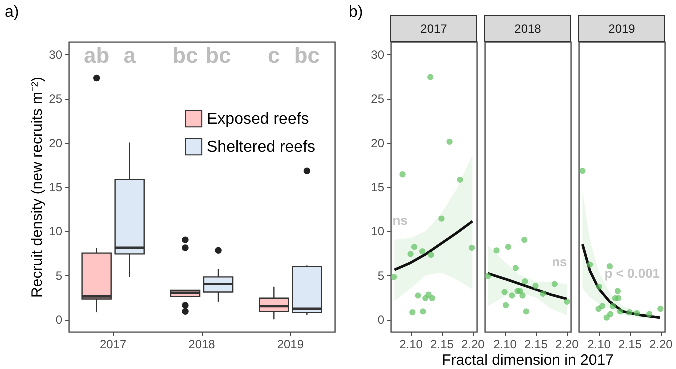 This screenshot has height=369, width=676. Describe the element at coordinates (290, 345) in the screenshot. I see `x-tick-label: 2019` at that location.